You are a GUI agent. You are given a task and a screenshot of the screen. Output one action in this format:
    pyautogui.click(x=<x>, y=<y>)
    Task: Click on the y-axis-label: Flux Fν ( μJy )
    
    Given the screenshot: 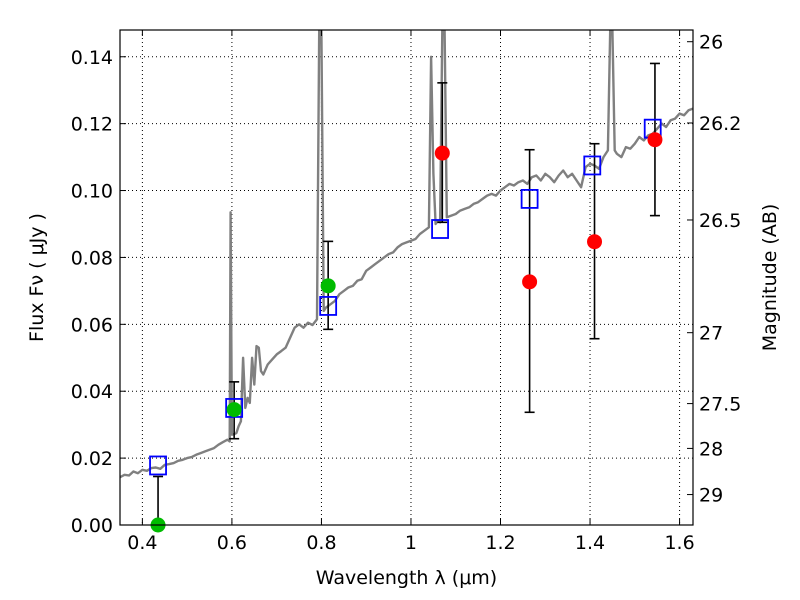 What is the action you would take?
    pyautogui.click(x=37, y=277)
    